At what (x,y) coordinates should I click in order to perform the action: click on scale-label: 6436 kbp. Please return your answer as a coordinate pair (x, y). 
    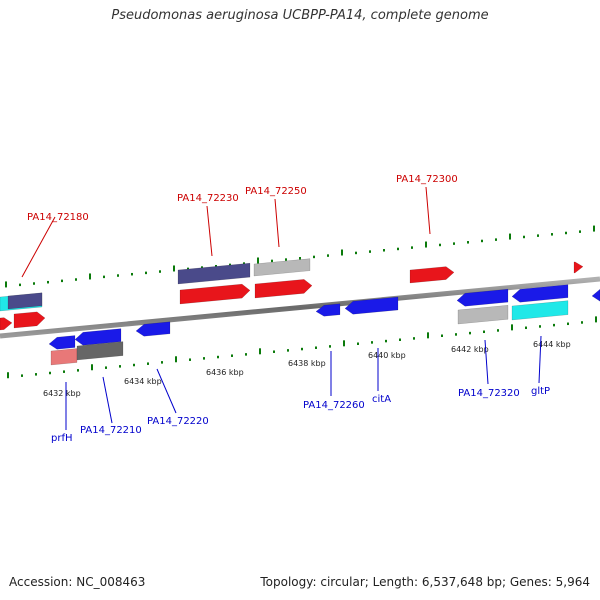
    Looking at the image, I should click on (225, 372).